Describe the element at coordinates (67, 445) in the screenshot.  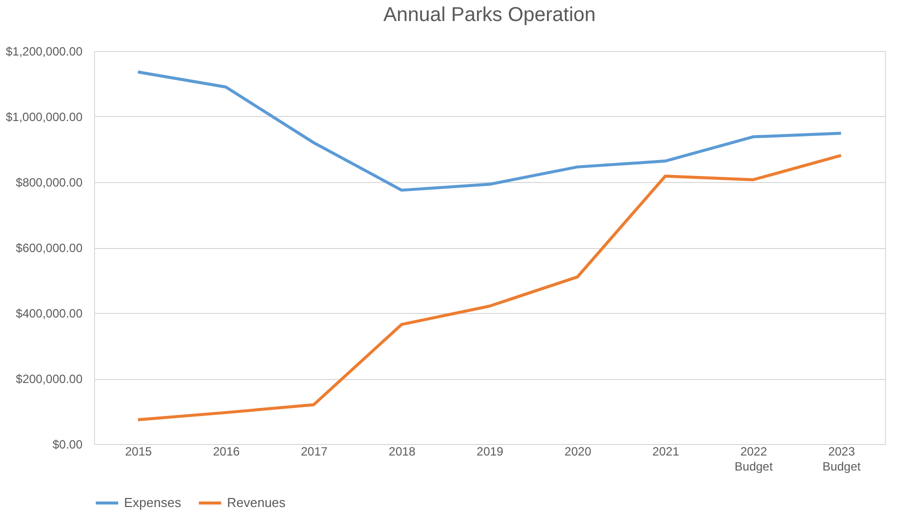
I see `y-tick-label: $0.00` at that location.